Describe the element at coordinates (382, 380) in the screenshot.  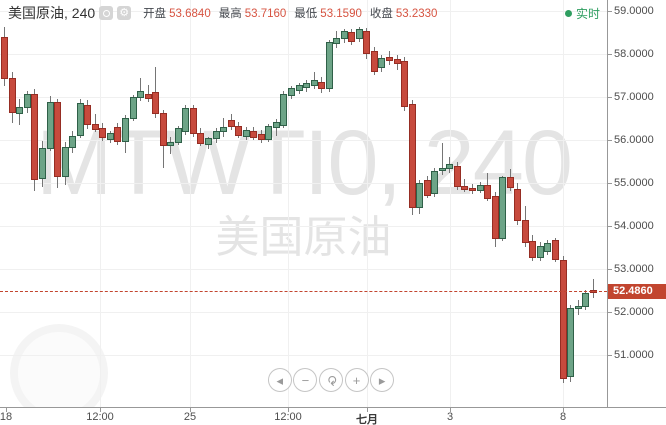
I see `scroll-right-button: ▸` at that location.